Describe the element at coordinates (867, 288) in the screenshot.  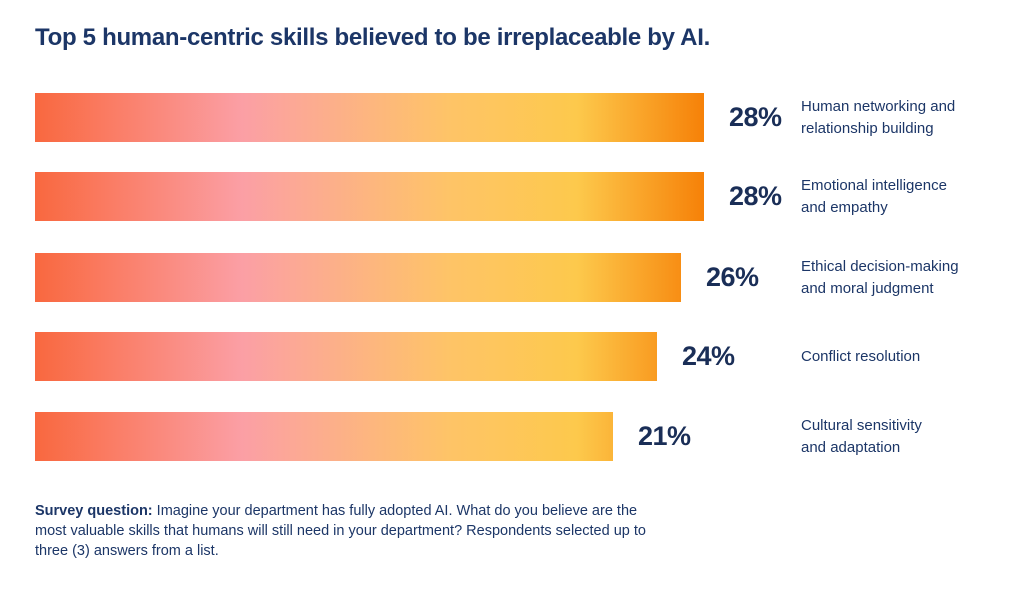
I see `category-line: and moral judgment` at that location.